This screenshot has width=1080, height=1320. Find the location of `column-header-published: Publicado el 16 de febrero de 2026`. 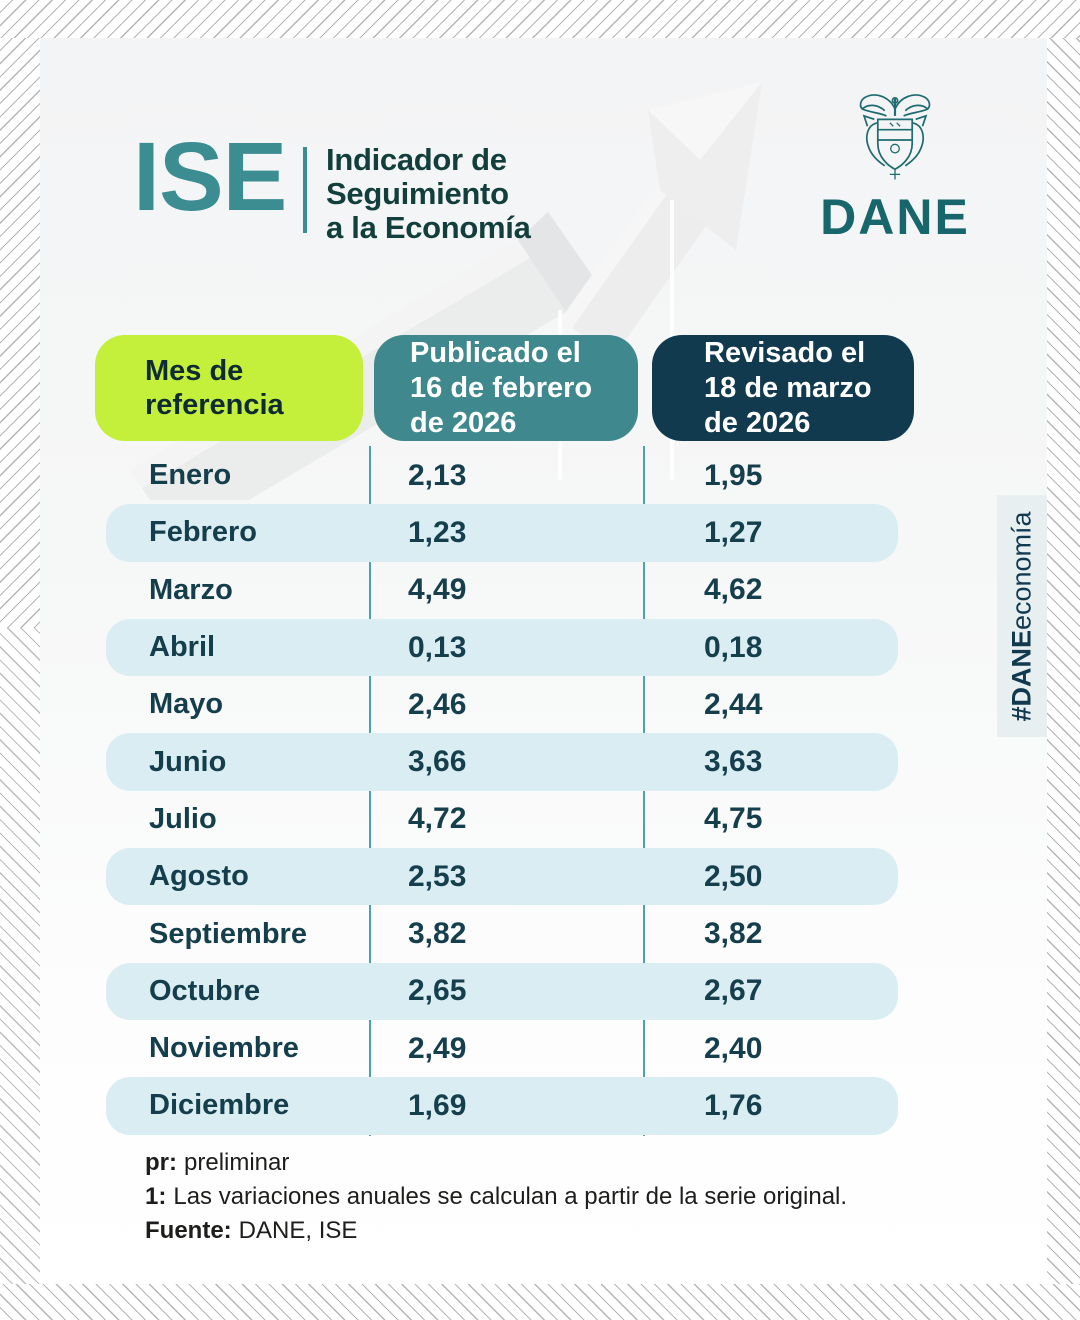

column-header-published: Publicado el 16 de febrero de 2026 is located at coordinates (506, 388).